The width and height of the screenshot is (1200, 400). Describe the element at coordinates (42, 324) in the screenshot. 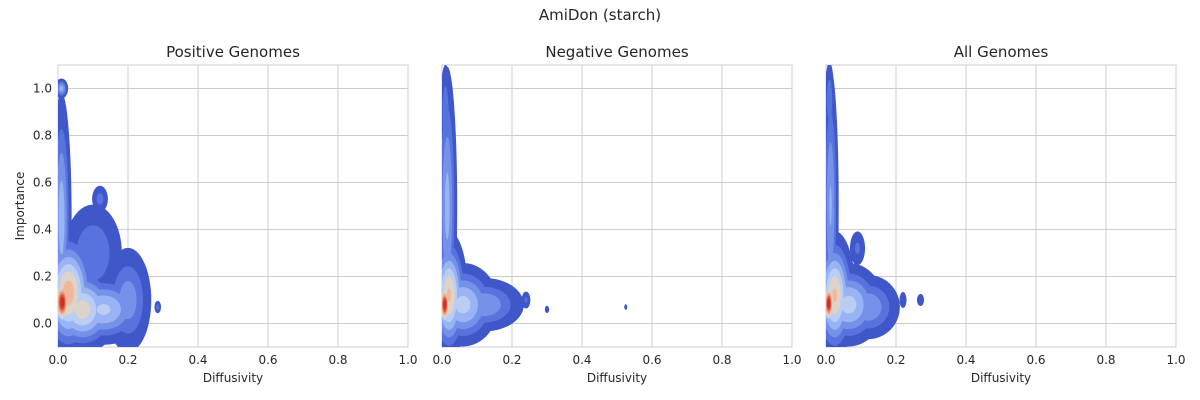

I see `y-tick-label: 0.0` at that location.